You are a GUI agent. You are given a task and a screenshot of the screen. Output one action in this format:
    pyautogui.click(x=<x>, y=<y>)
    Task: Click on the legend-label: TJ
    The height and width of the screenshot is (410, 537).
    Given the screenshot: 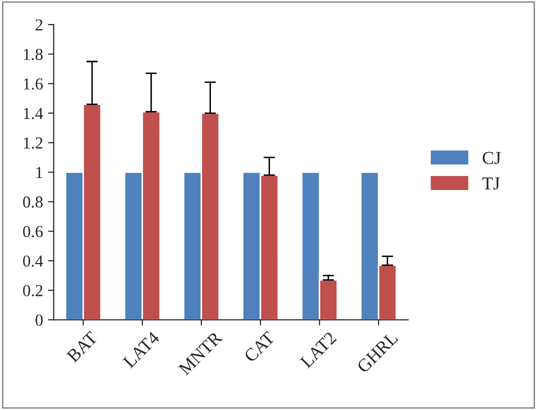 What is the action you would take?
    pyautogui.click(x=491, y=184)
    